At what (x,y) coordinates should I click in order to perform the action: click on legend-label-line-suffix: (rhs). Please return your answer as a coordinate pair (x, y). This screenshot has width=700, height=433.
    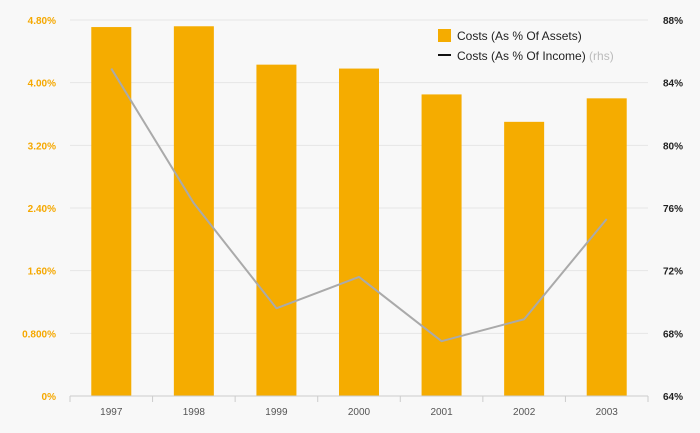
    Looking at the image, I should click on (601, 56).